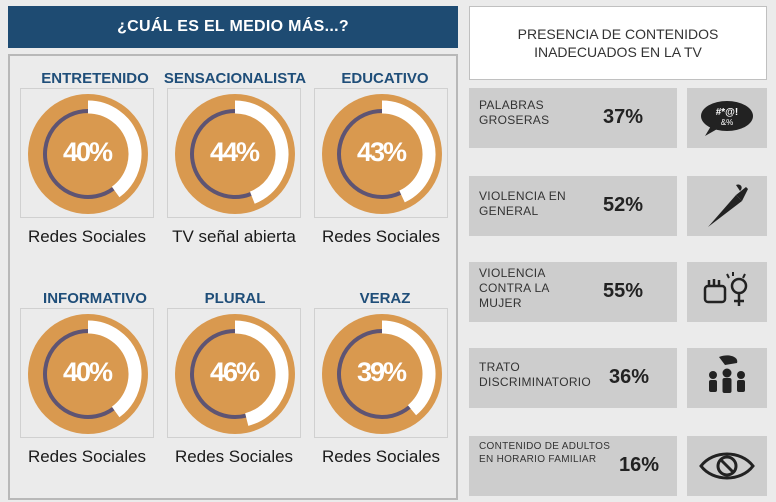  I want to click on donut-card: 43%, so click(381, 153).